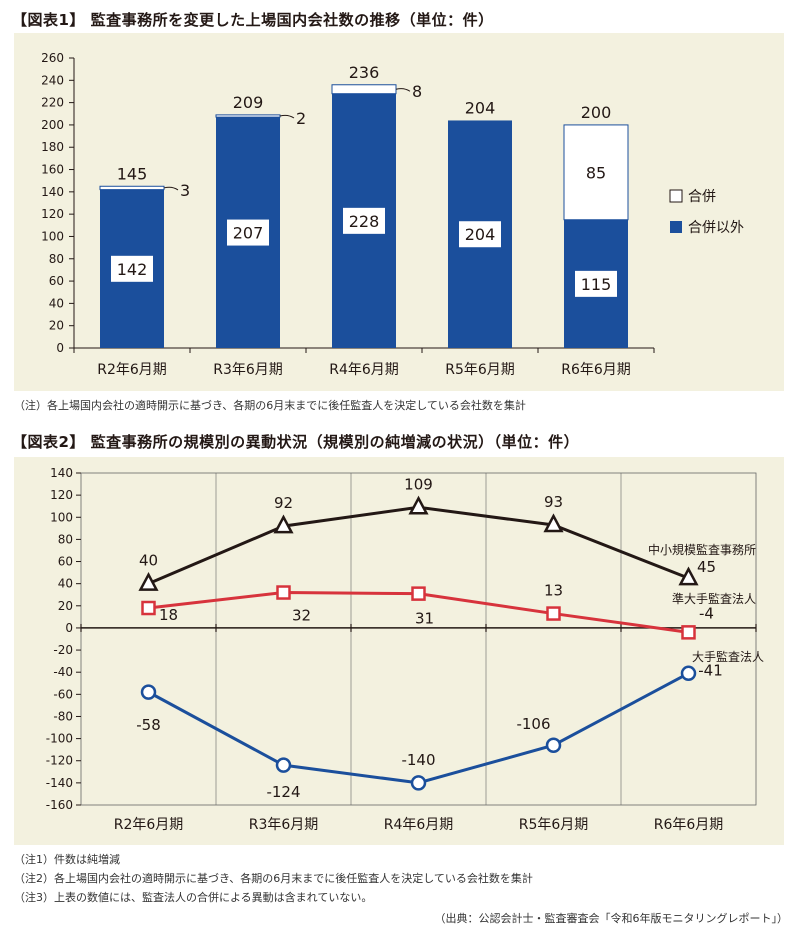  I want to click on total-label: 209, so click(248, 102).